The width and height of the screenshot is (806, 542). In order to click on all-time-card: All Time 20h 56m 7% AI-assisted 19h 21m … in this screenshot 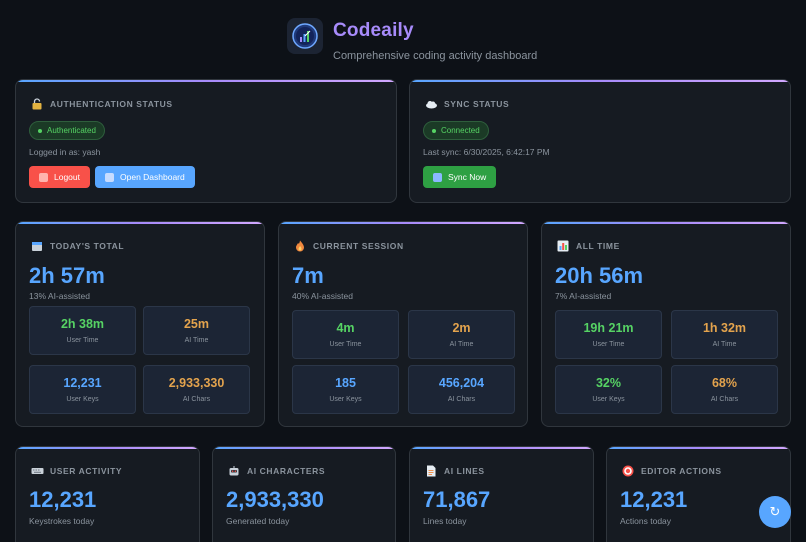, I will do `click(666, 324)`.